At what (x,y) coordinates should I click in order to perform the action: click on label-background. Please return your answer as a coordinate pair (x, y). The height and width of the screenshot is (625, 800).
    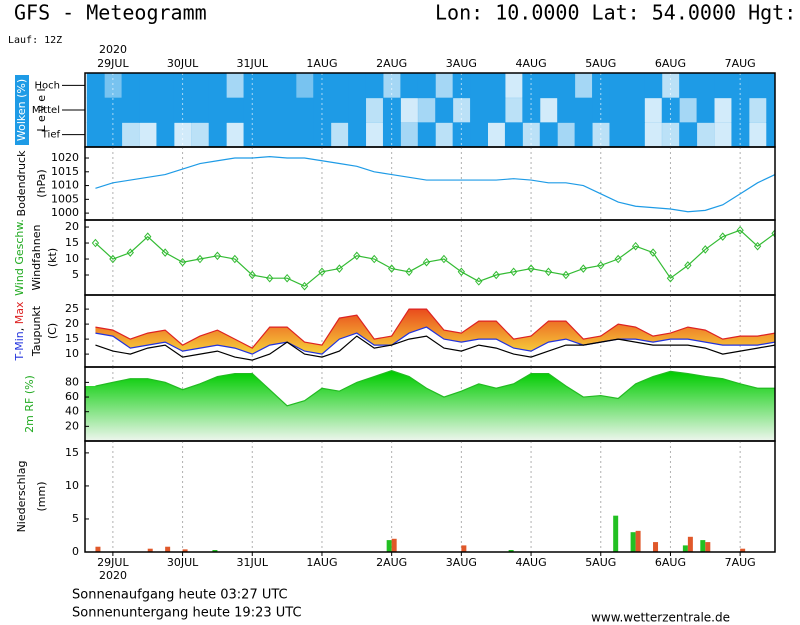
    Looking at the image, I should click on (22, 110).